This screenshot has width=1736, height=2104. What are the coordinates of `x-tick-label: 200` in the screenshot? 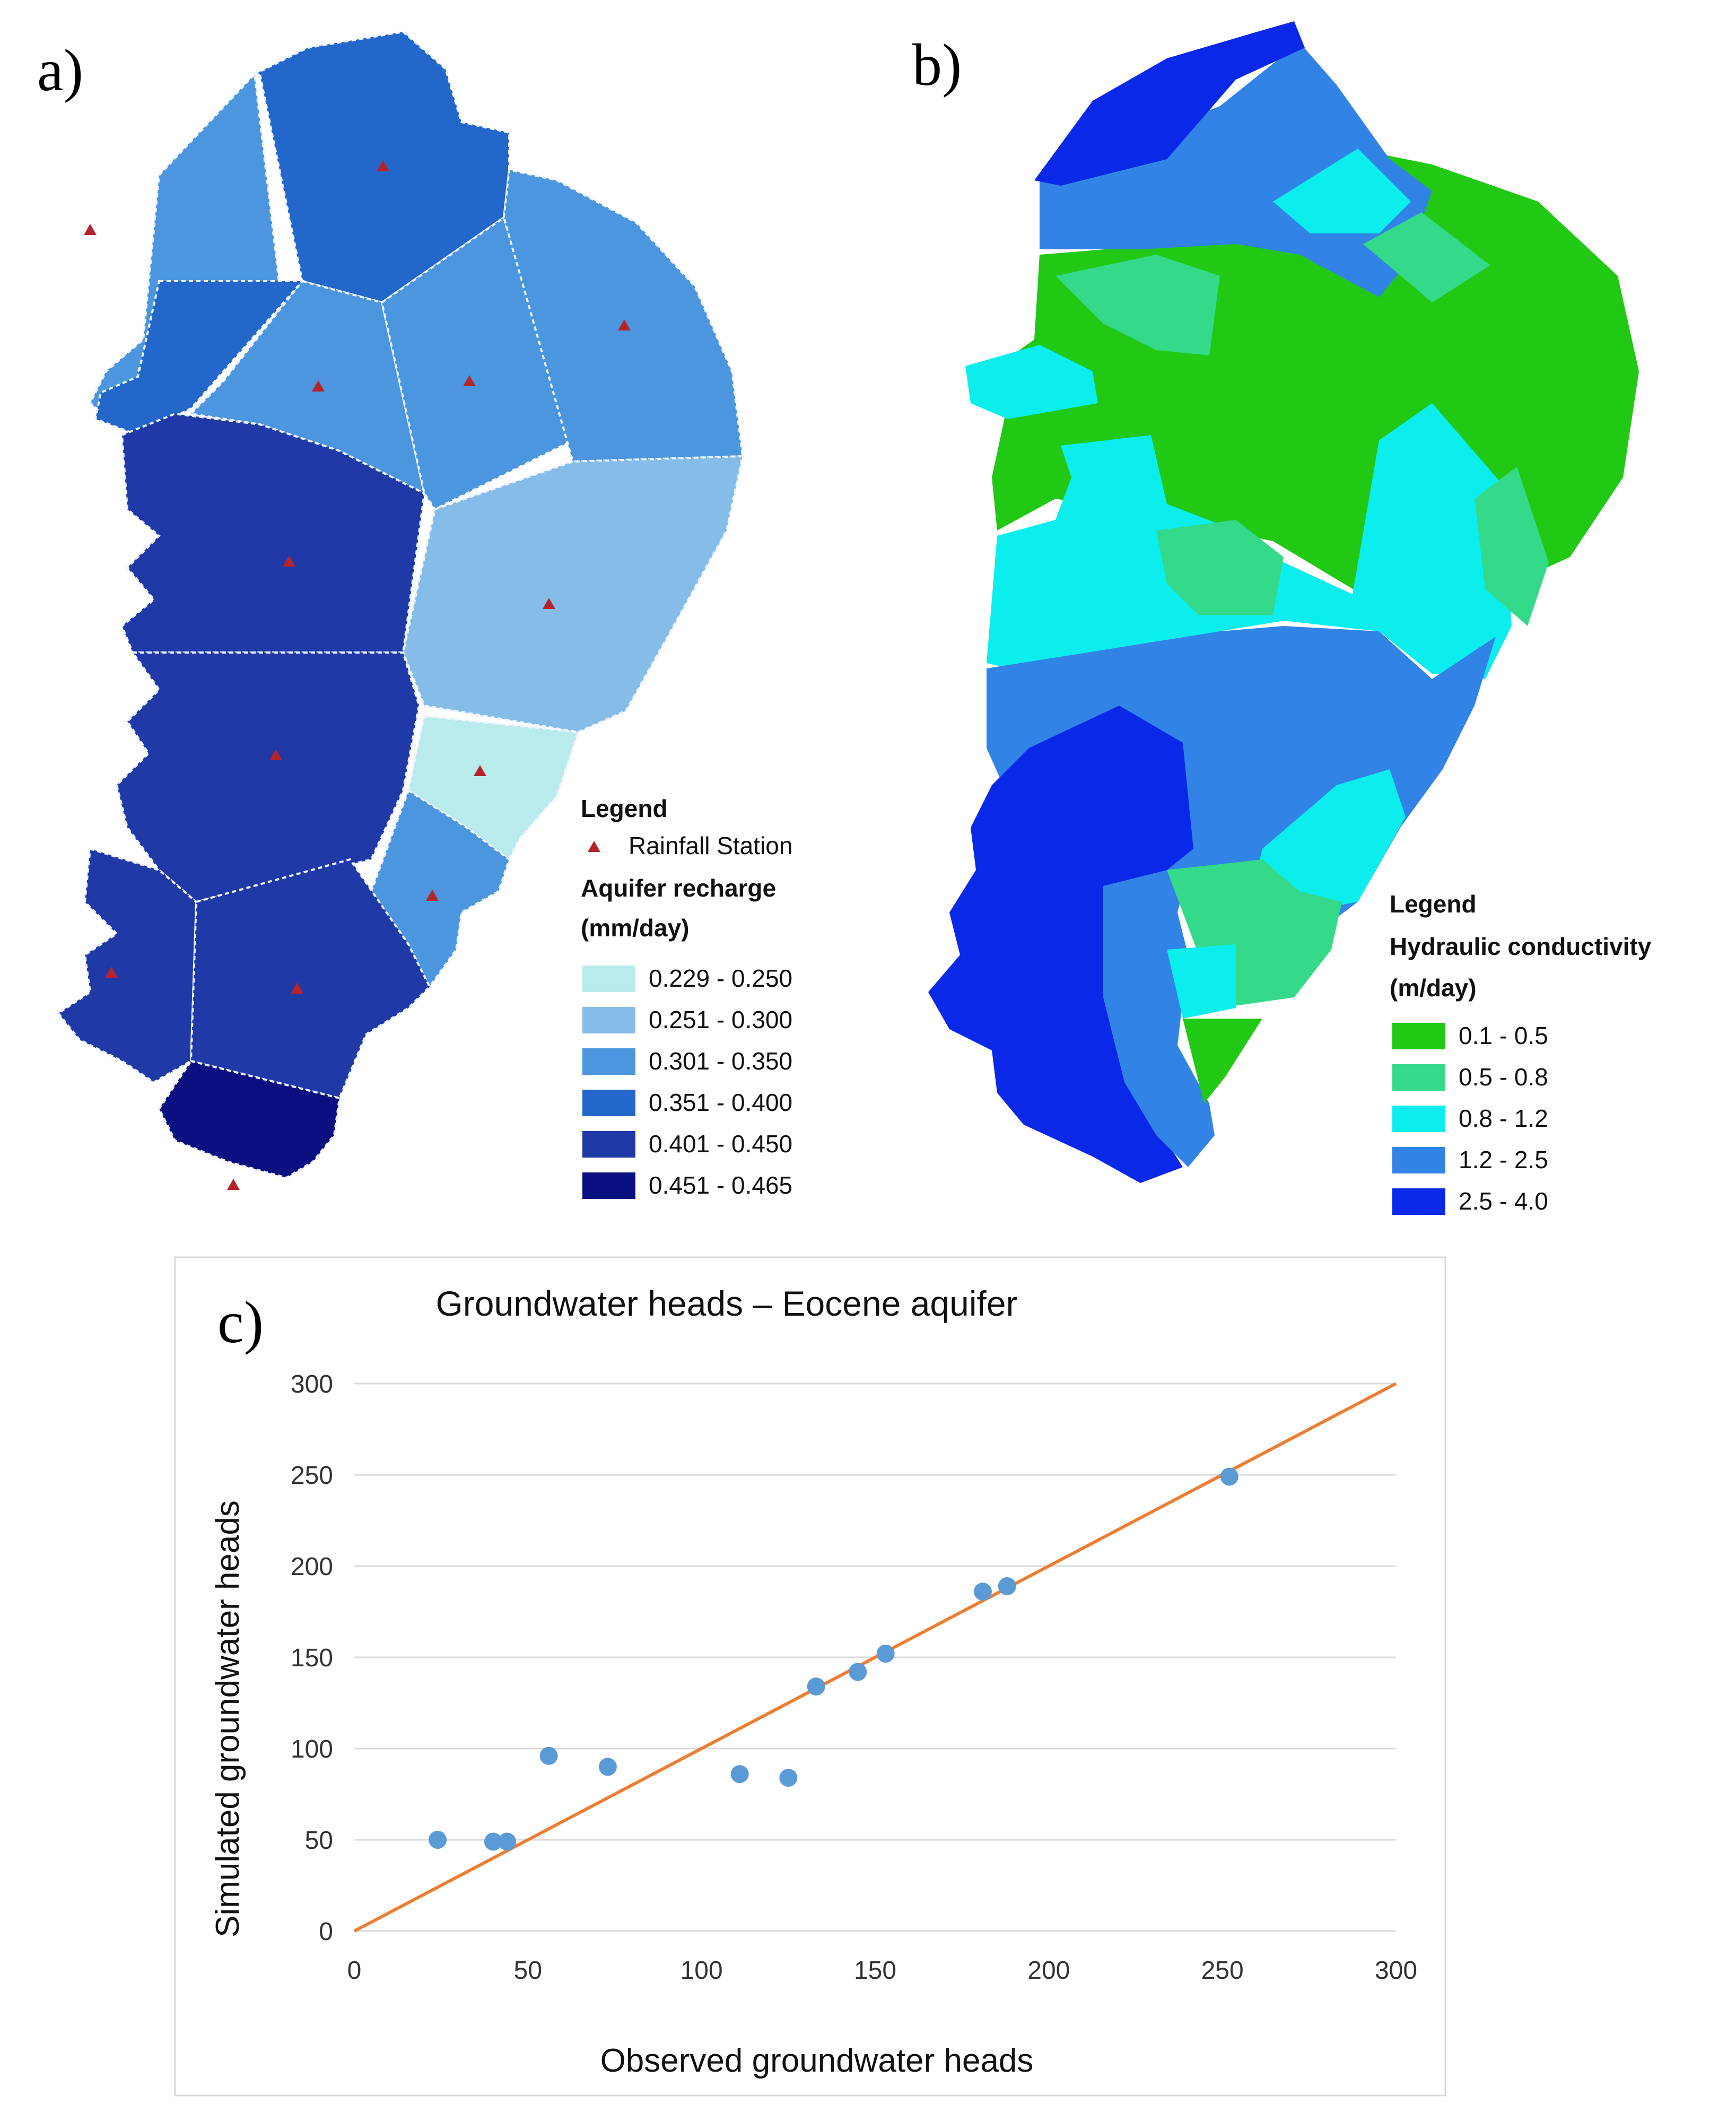 It's located at (1048, 1971).